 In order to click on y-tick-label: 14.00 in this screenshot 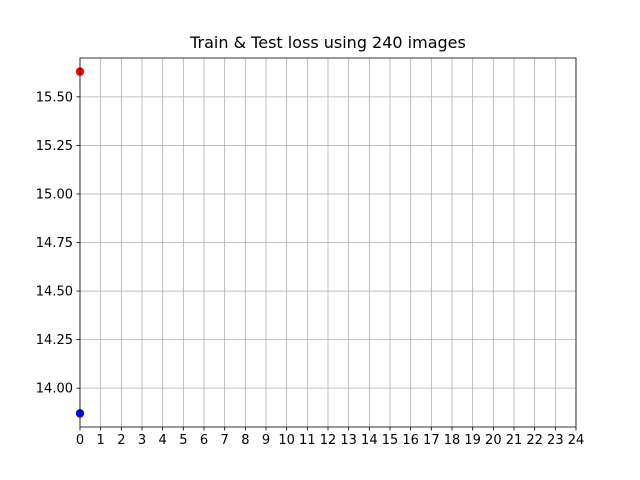, I will do `click(54, 389)`.